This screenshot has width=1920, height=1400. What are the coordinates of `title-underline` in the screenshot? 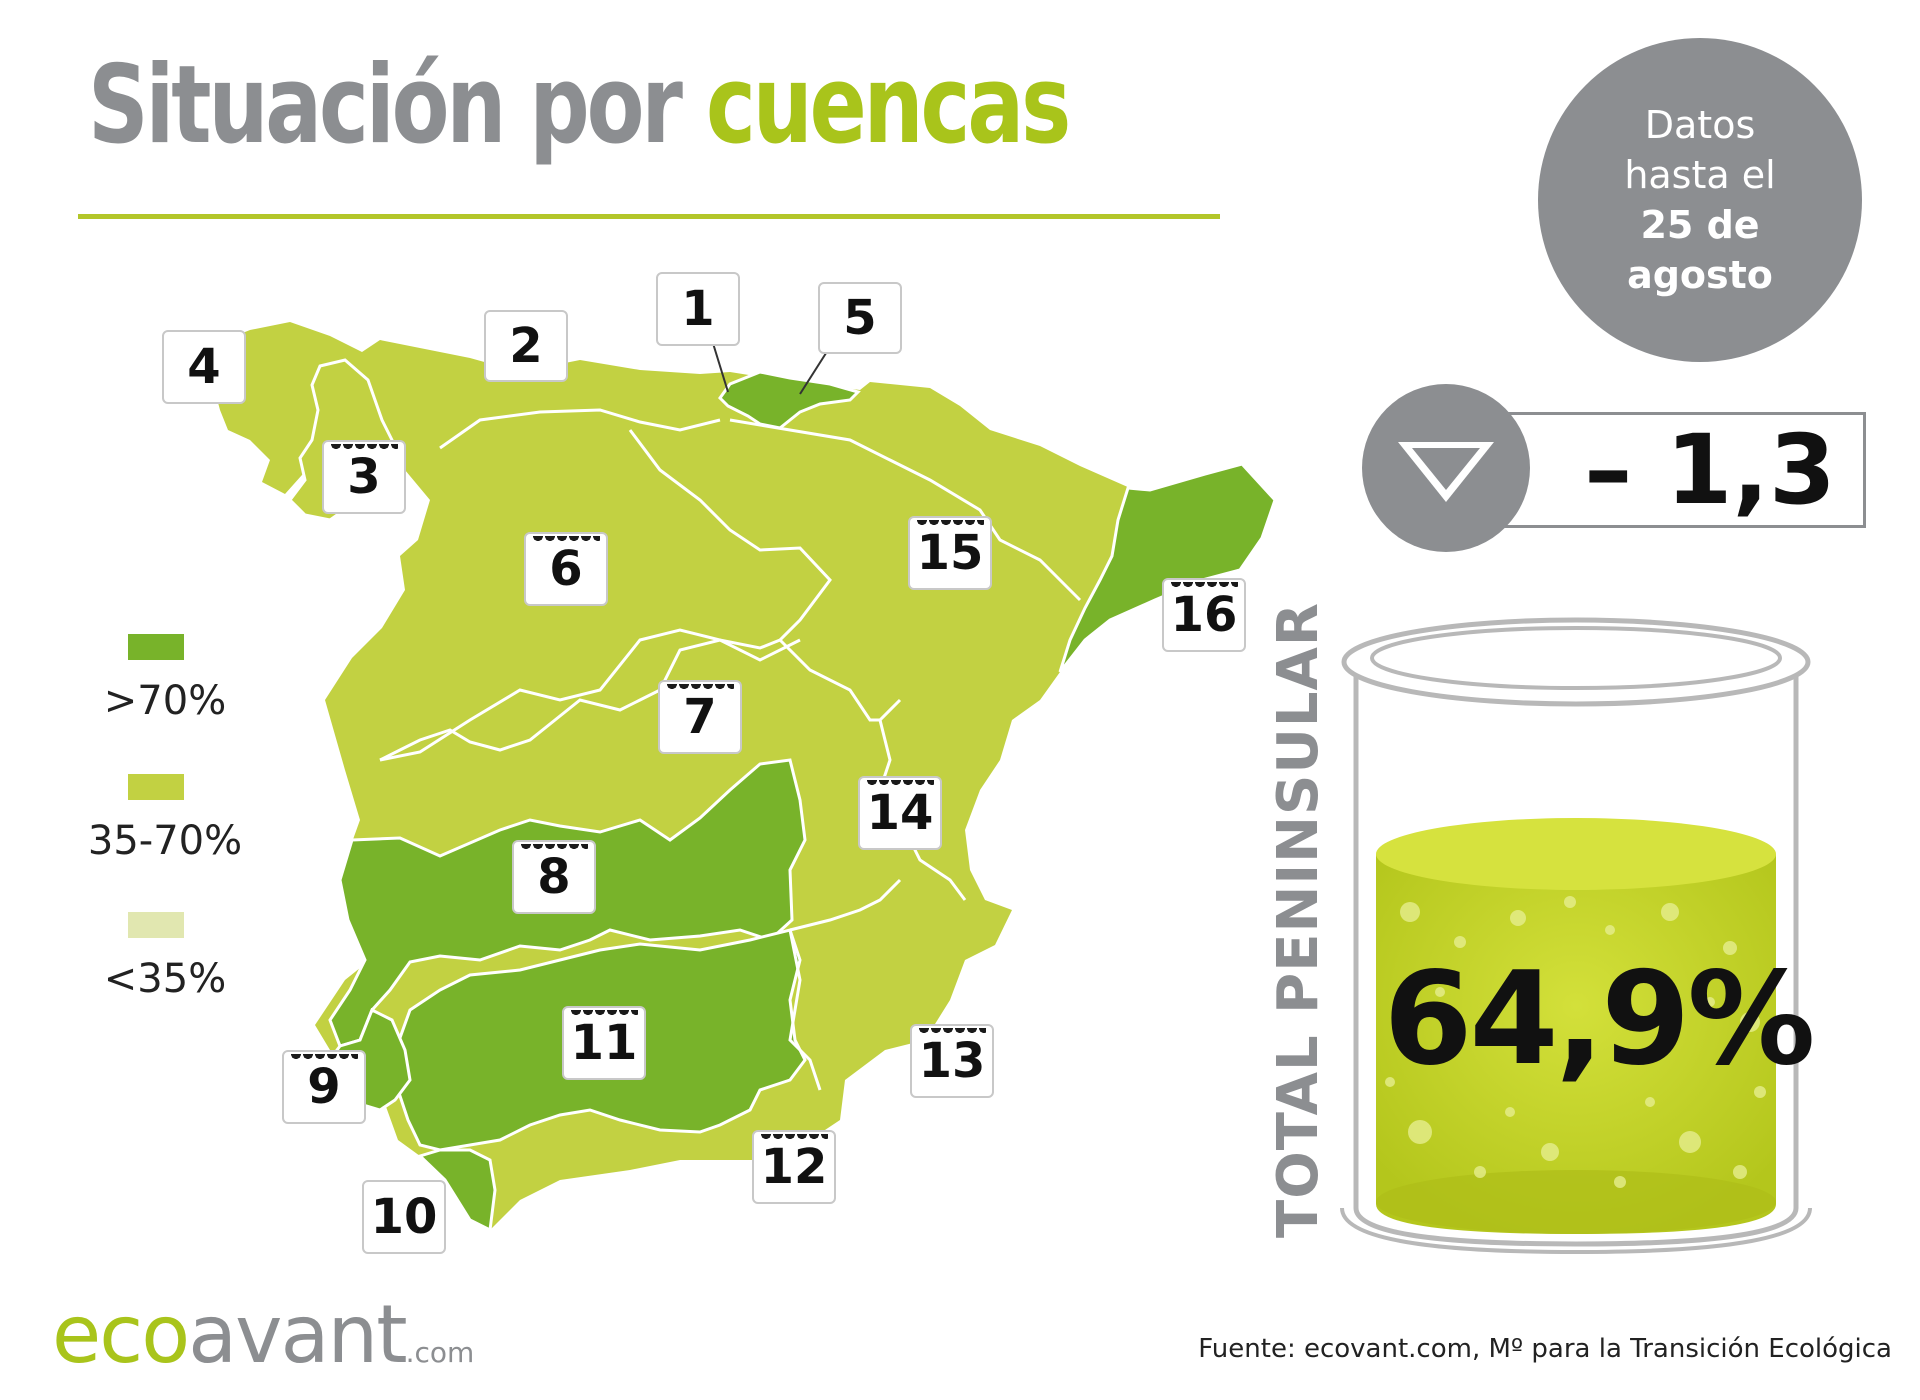 It's located at (649, 216).